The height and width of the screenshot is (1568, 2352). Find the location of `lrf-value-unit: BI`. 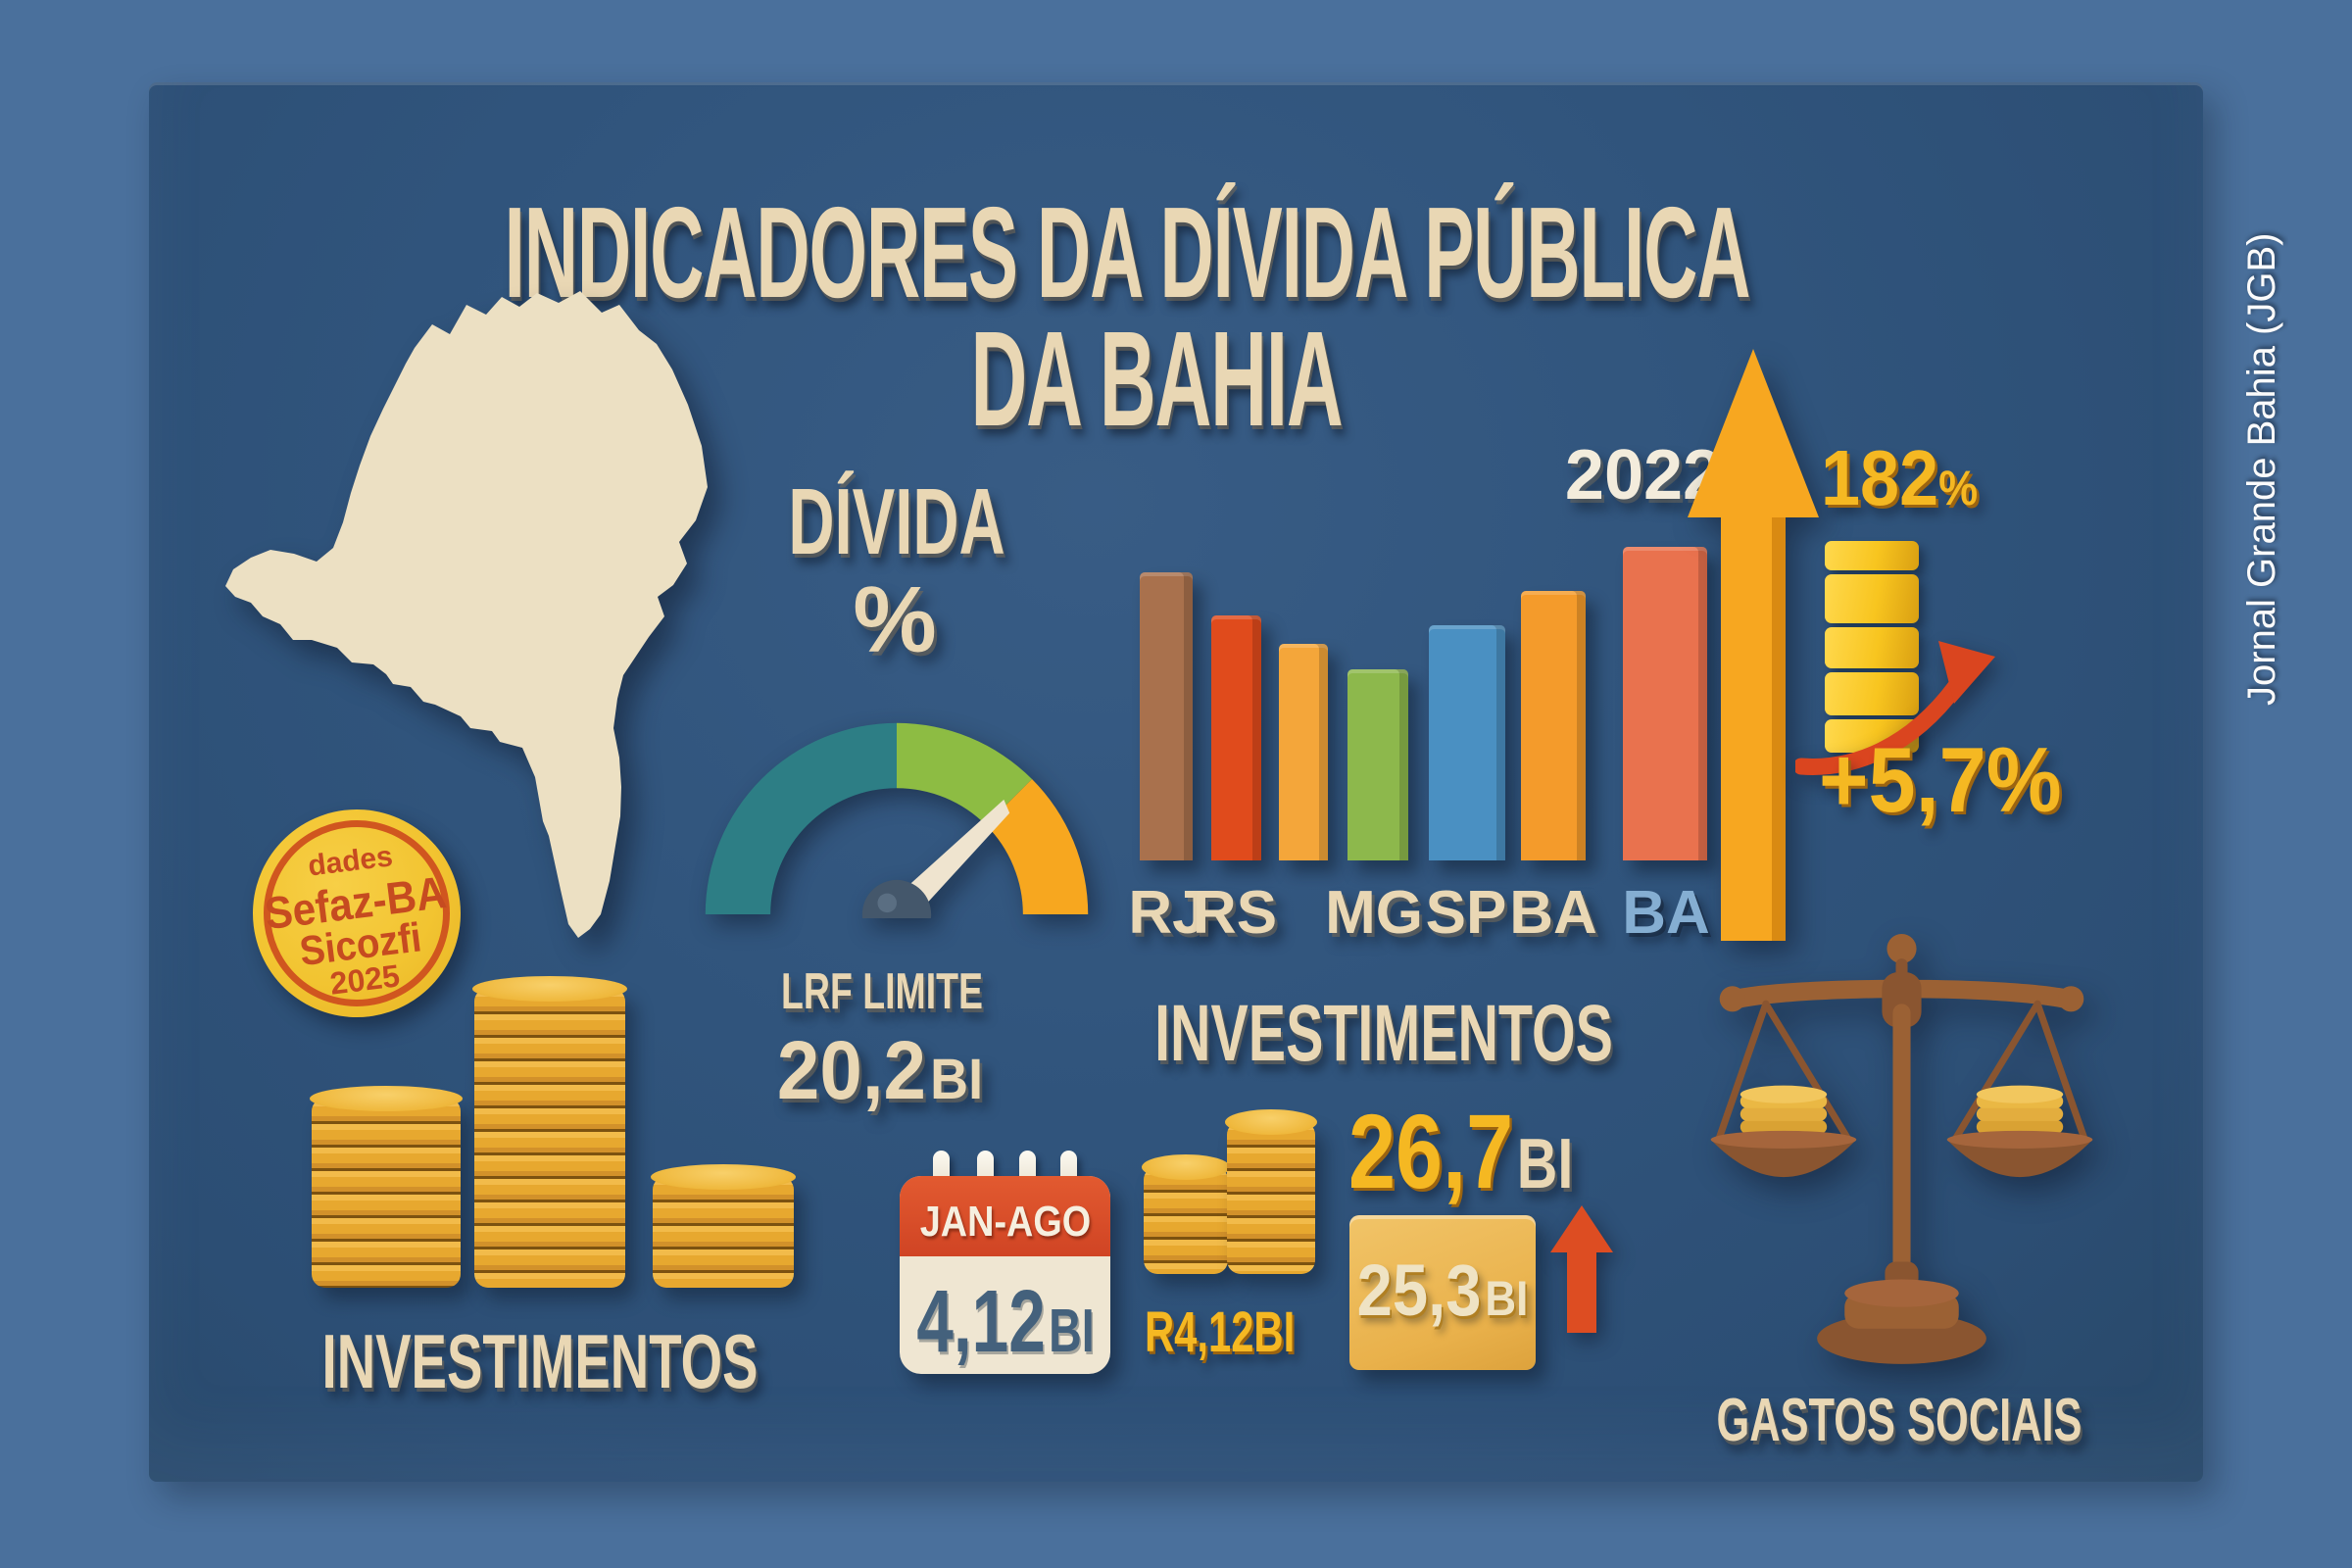

lrf-value-unit: BI is located at coordinates (957, 1079).